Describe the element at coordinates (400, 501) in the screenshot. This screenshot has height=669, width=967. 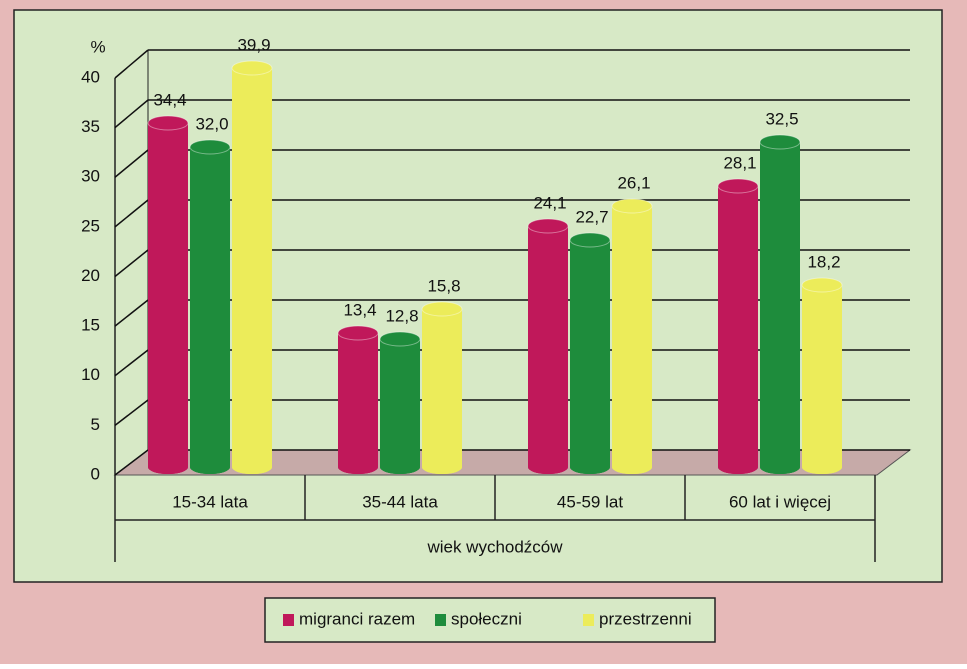
I see `x-tick-label: 35-44 lata` at that location.